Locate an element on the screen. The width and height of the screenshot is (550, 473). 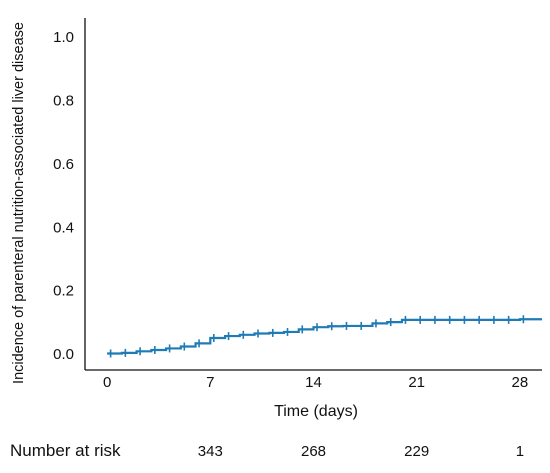
risk-value: 1 is located at coordinates (520, 451).